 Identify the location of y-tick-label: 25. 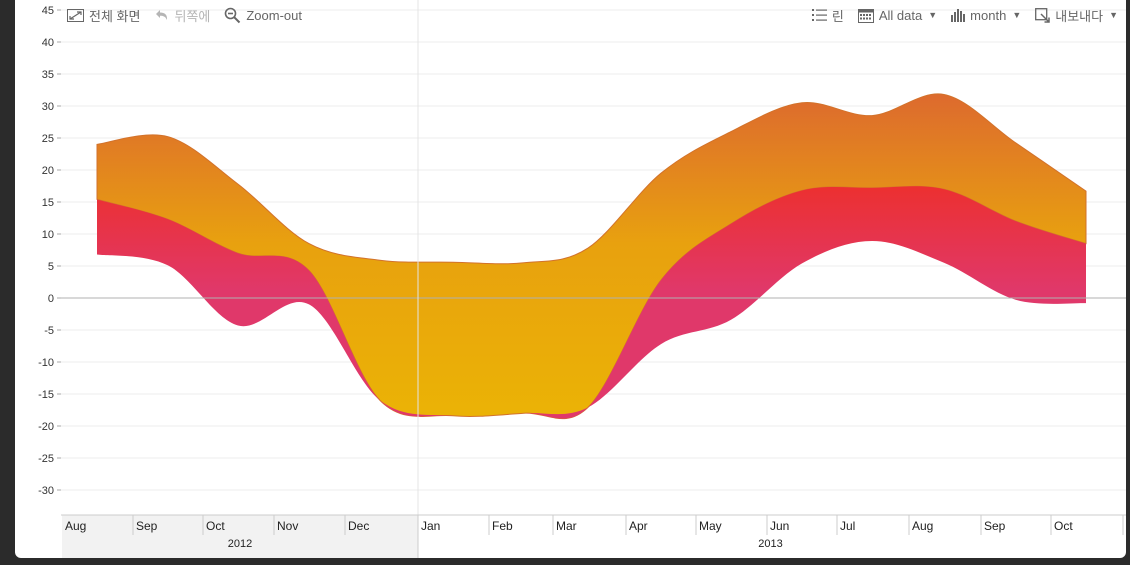
(48, 139).